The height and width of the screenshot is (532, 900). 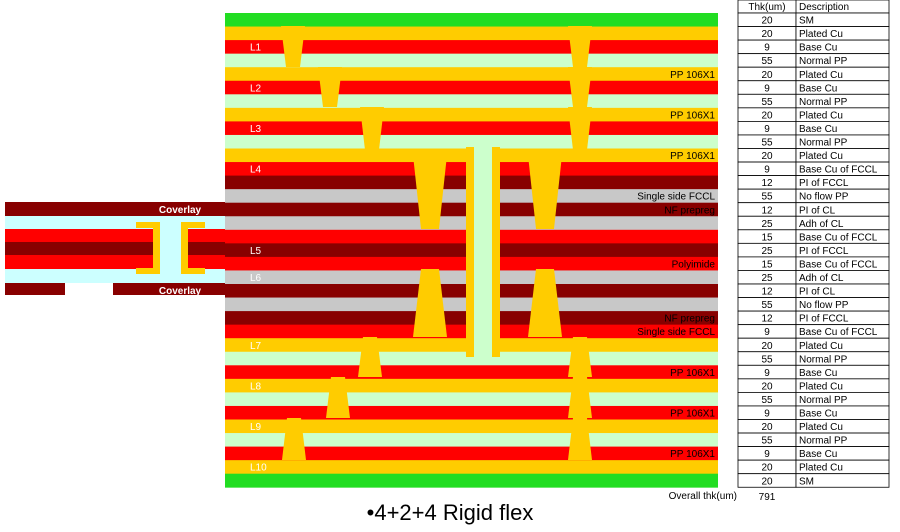 I want to click on table-desc-8: Base Cu, so click(x=818, y=129).